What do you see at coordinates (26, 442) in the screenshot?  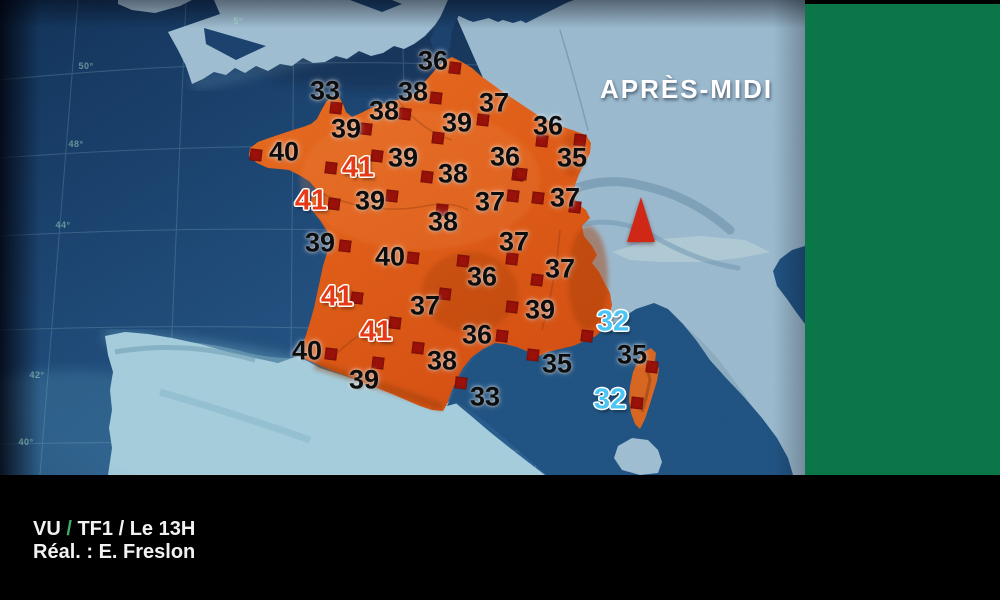 I see `grid-label: 40°` at bounding box center [26, 442].